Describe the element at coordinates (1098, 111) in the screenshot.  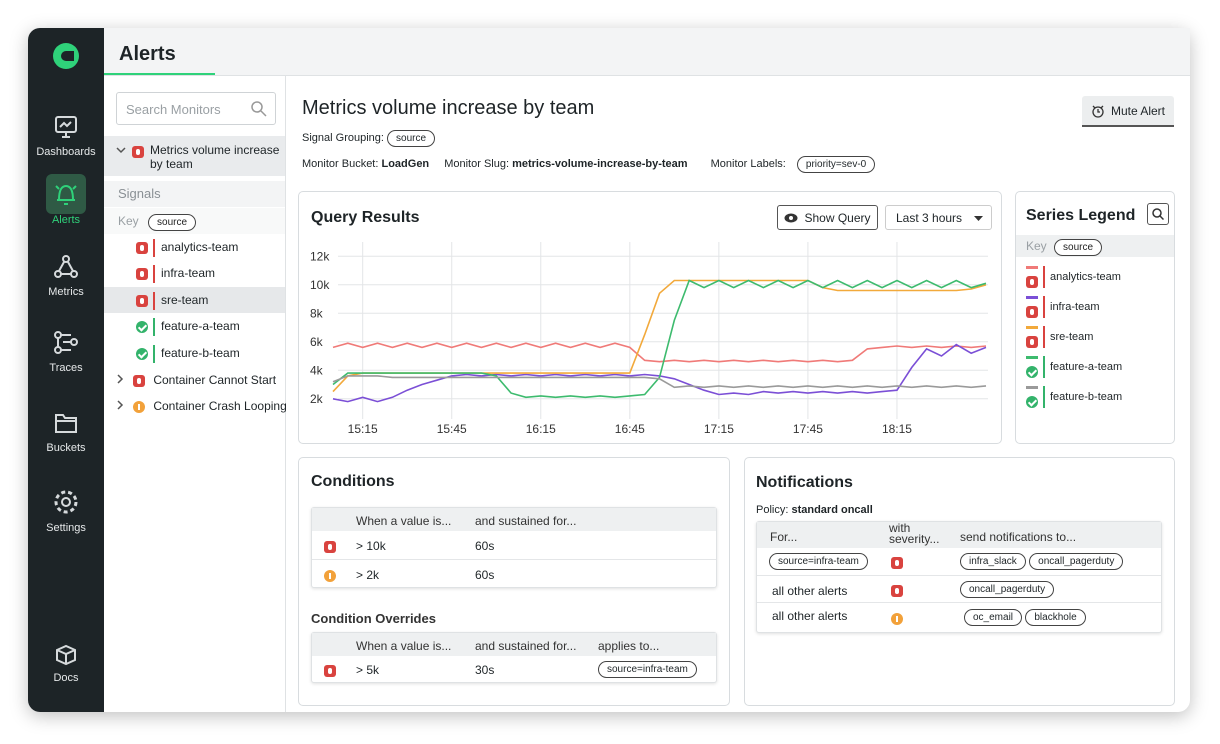
I see `alarm-icon` at that location.